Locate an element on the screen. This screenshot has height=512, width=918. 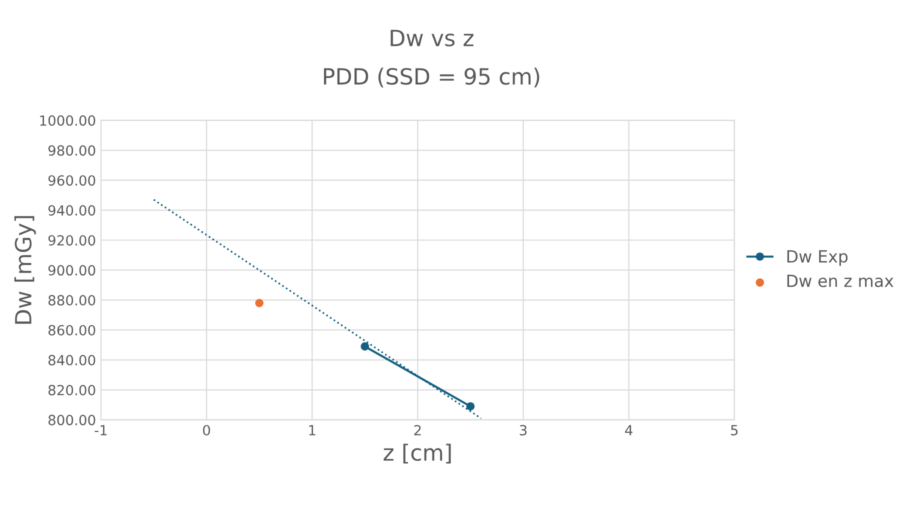
x-tick-label: 5 is located at coordinates (734, 430).